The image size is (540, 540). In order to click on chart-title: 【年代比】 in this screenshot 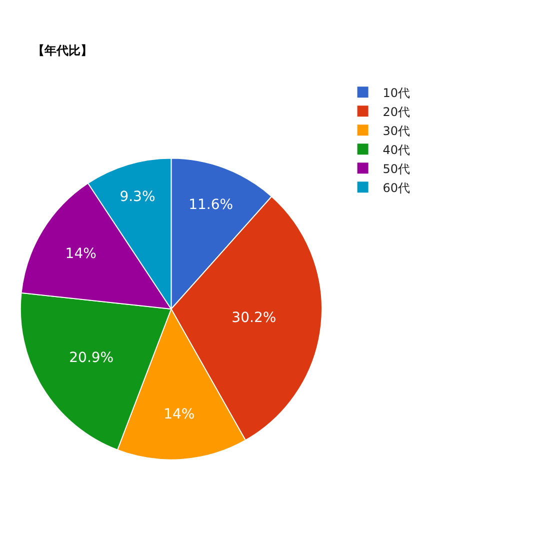, I will do `click(62, 50)`.